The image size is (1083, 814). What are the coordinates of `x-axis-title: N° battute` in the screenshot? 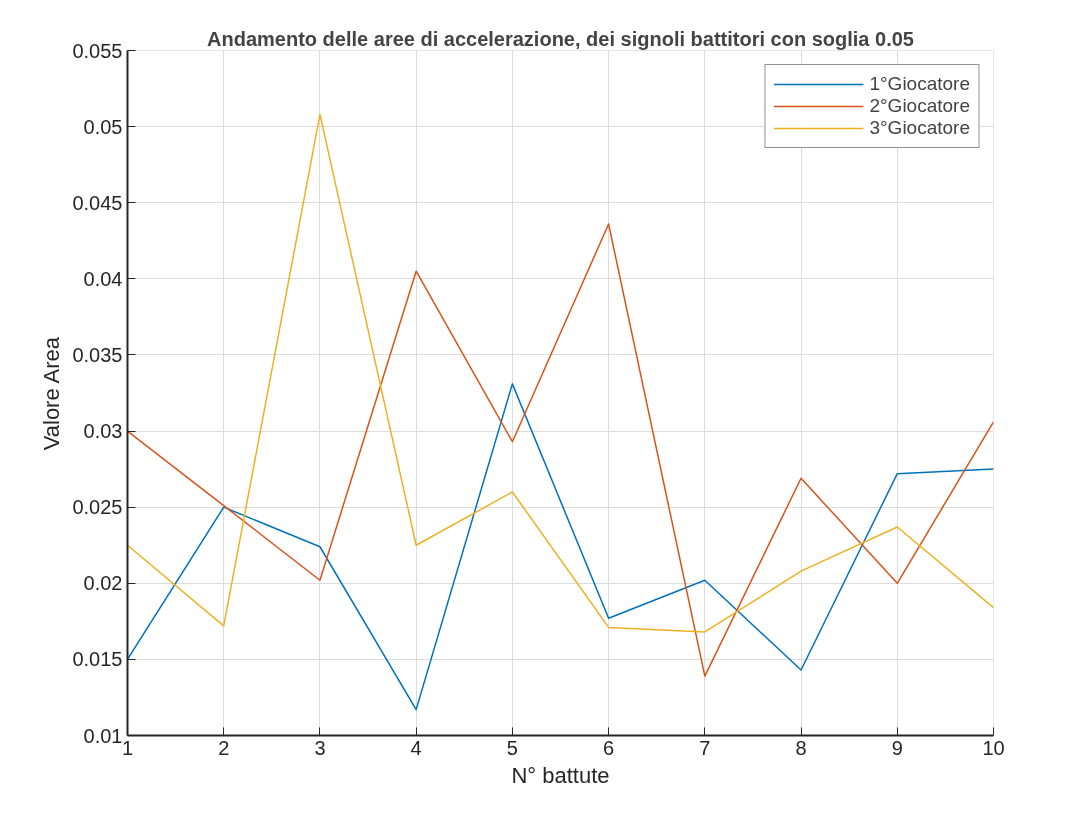 It's located at (560, 775).